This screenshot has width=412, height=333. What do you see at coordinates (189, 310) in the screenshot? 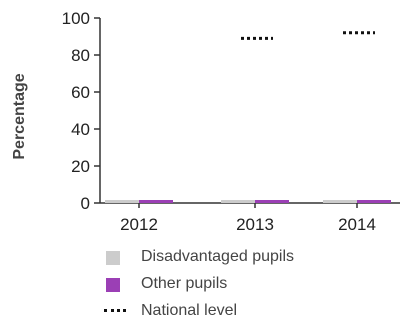
I see `legend-label-national-level: National level` at bounding box center [189, 310].